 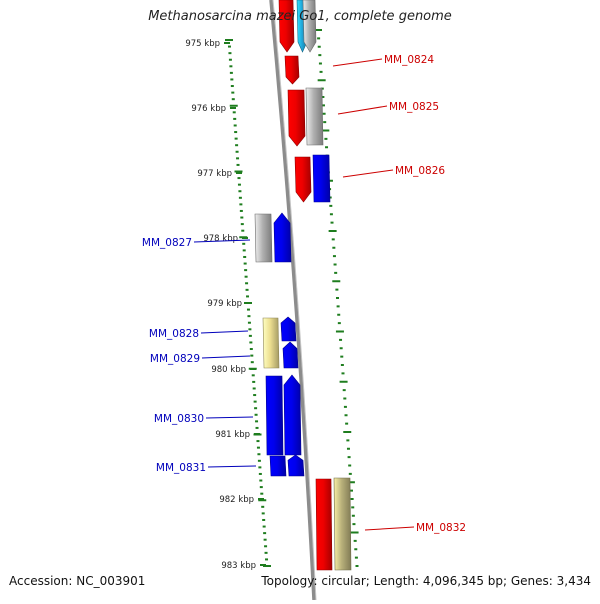 I want to click on gene-label-mm-0831: MM_0831, so click(x=181, y=468).